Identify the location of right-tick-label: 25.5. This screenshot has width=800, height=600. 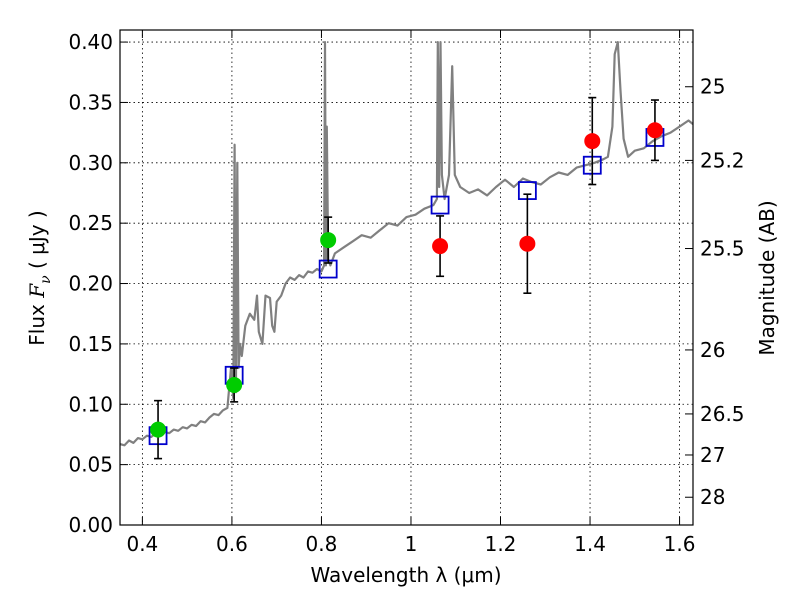
(722, 249).